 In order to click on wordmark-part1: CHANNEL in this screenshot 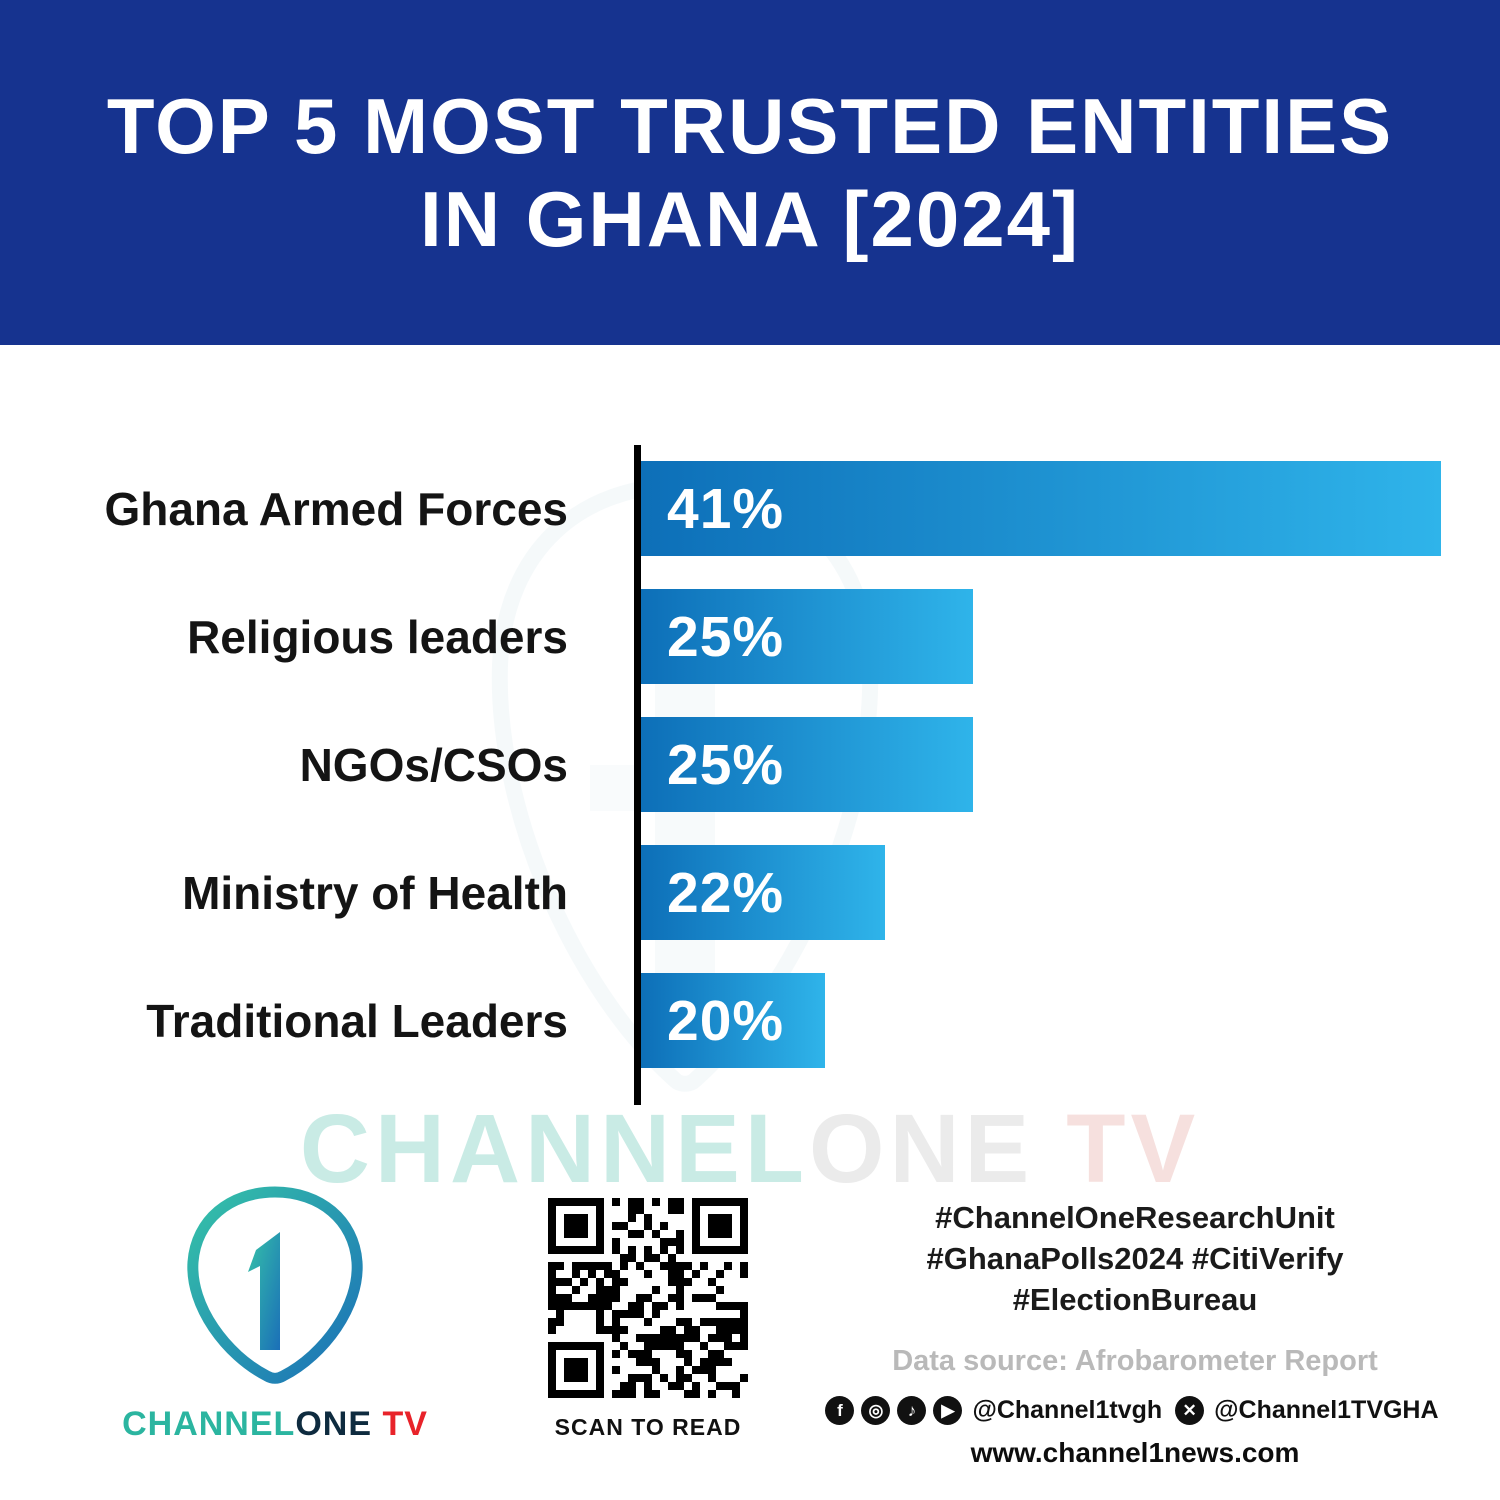, I will do `click(209, 1424)`.